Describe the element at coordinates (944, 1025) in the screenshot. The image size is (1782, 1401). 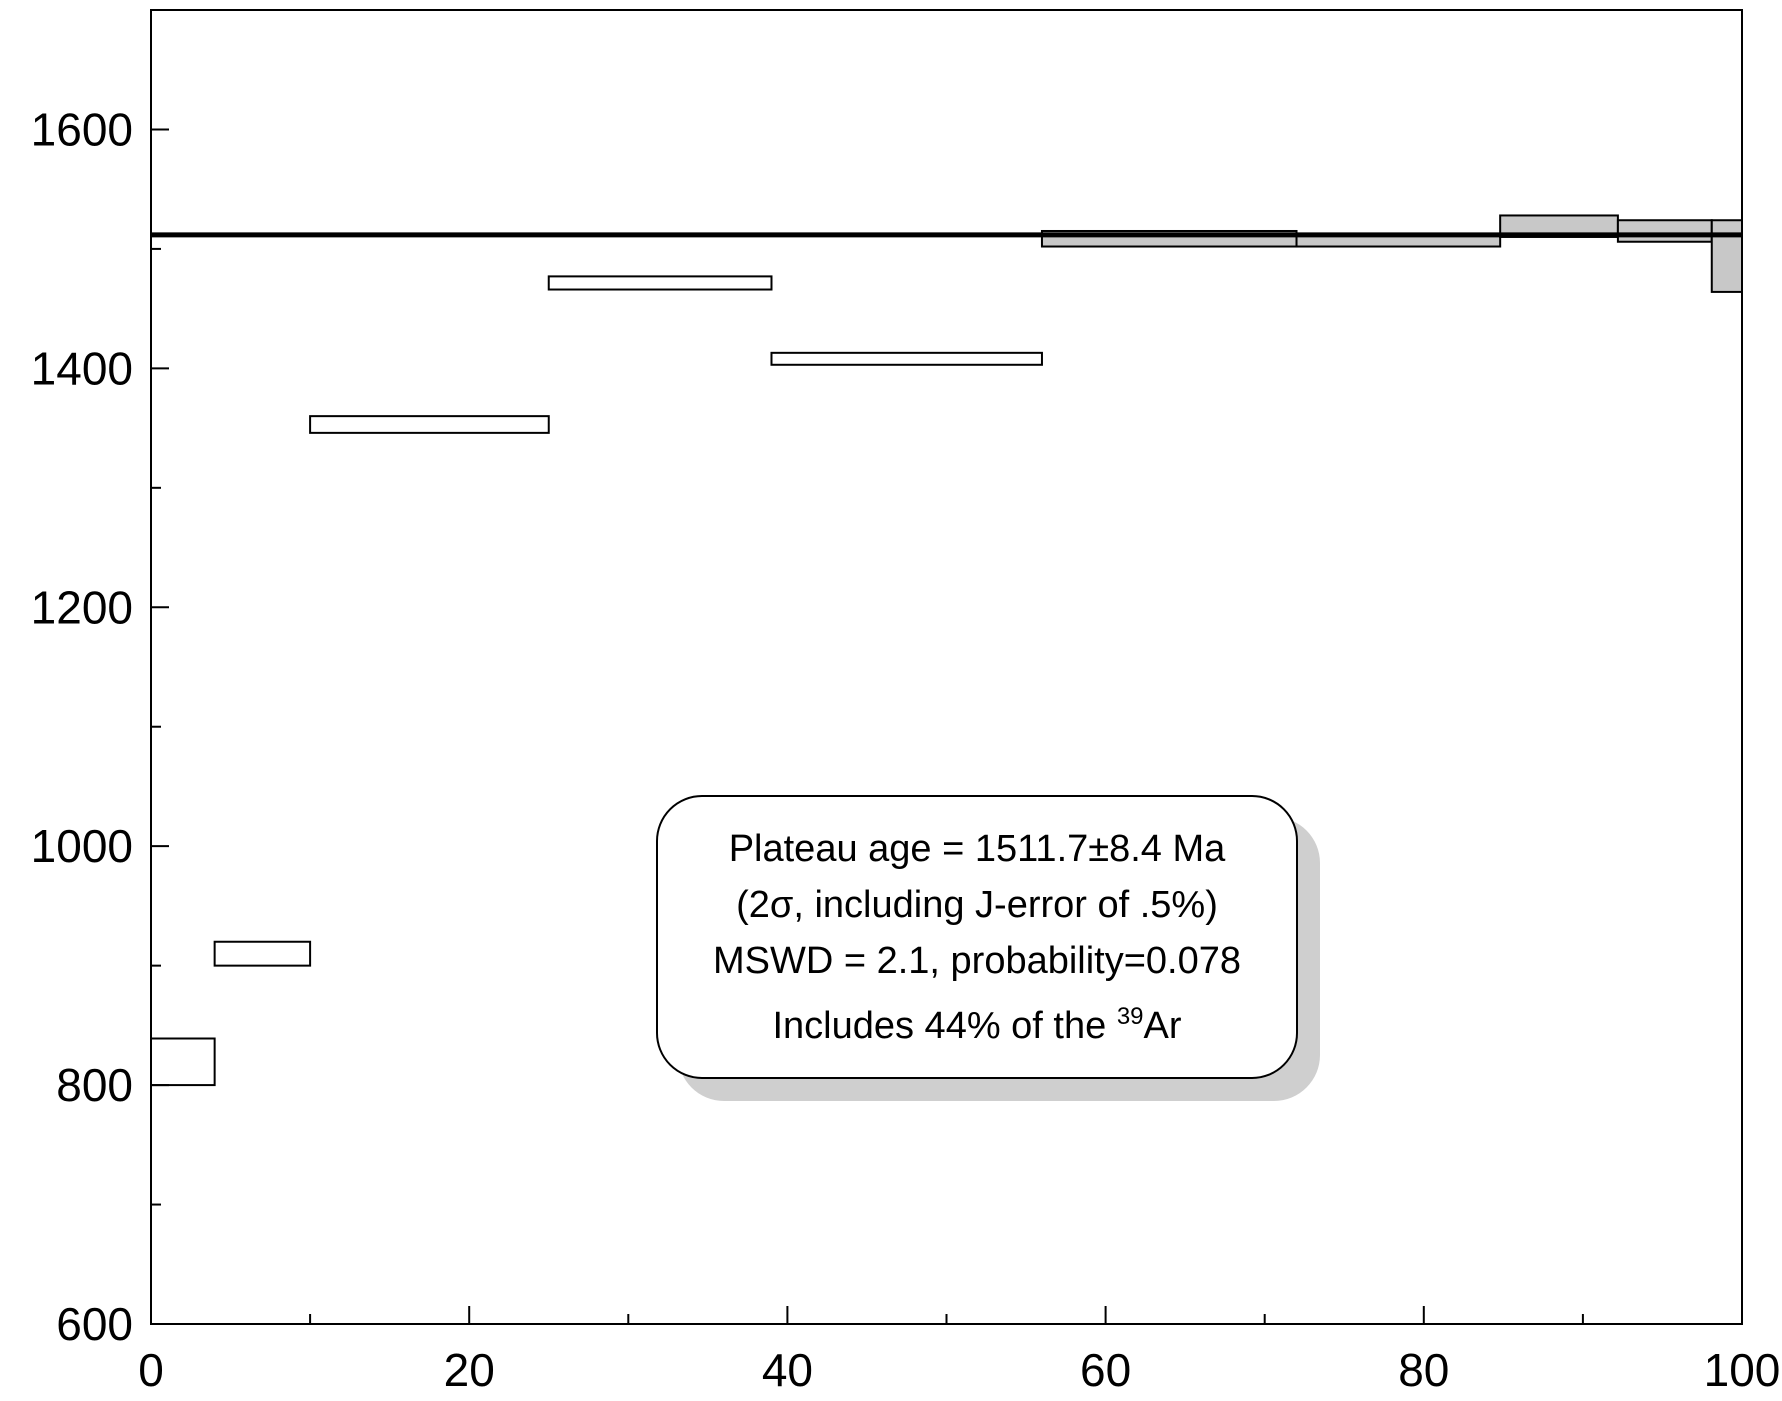
I see `annotation-includes-text: Includes 44% of the` at that location.